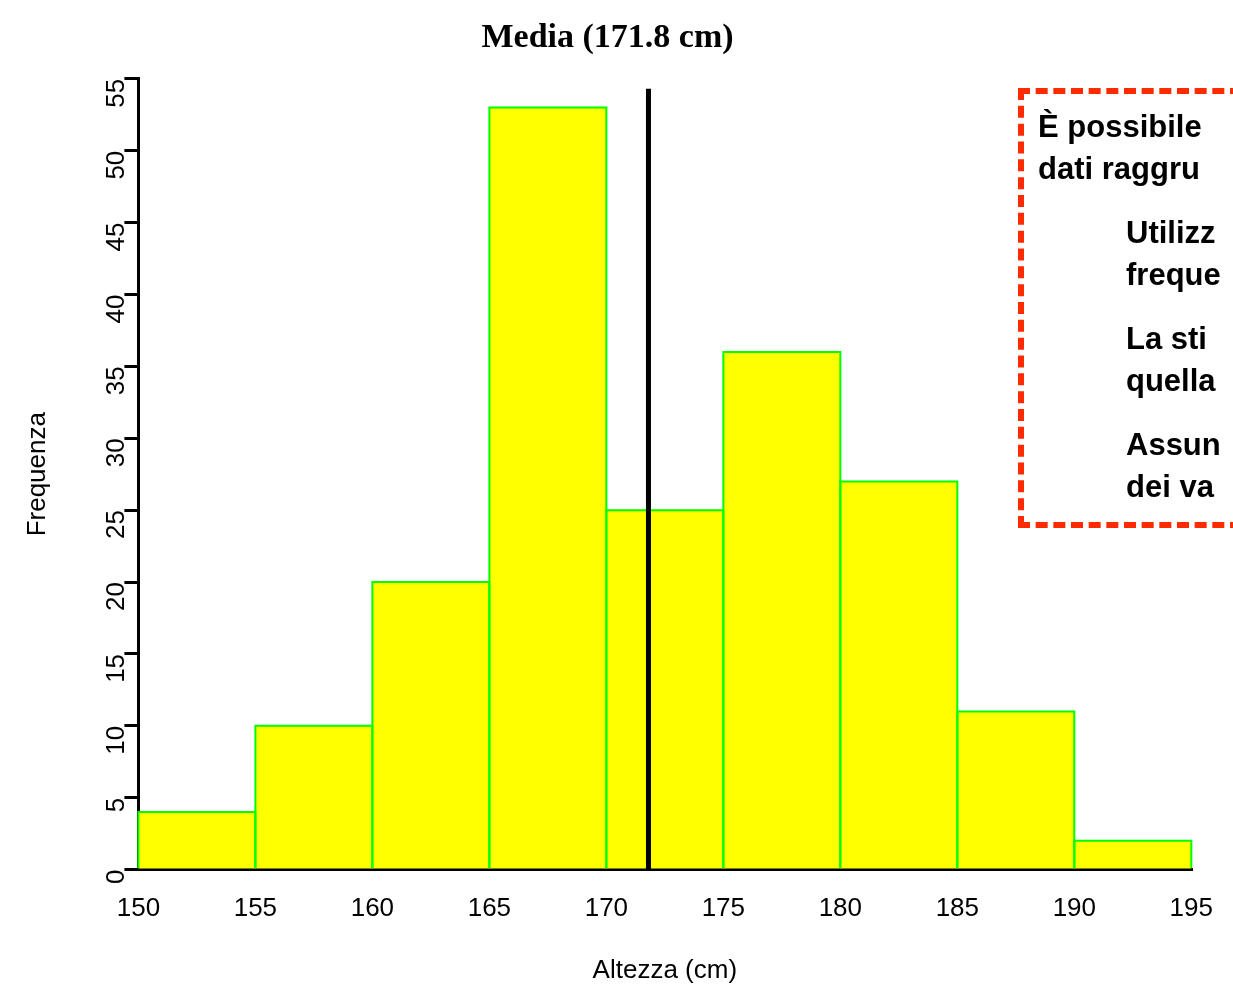  Describe the element at coordinates (114, 165) in the screenshot. I see `y-tick-label: 50` at that location.